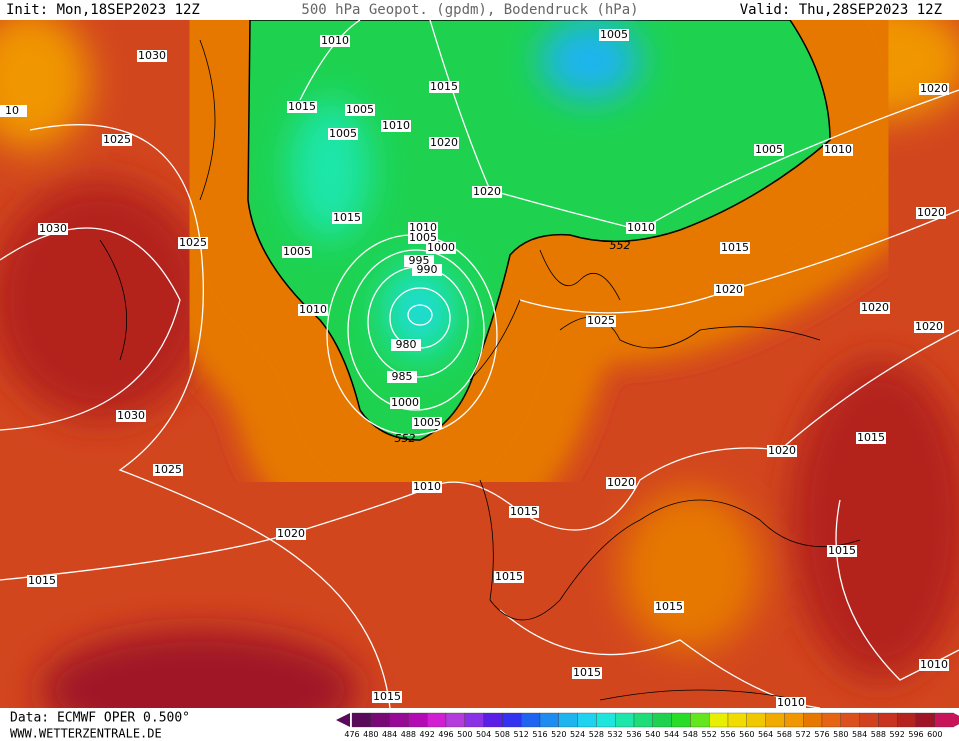  Describe the element at coordinates (803, 734) in the screenshot. I see `colorbar-label: 572` at that location.